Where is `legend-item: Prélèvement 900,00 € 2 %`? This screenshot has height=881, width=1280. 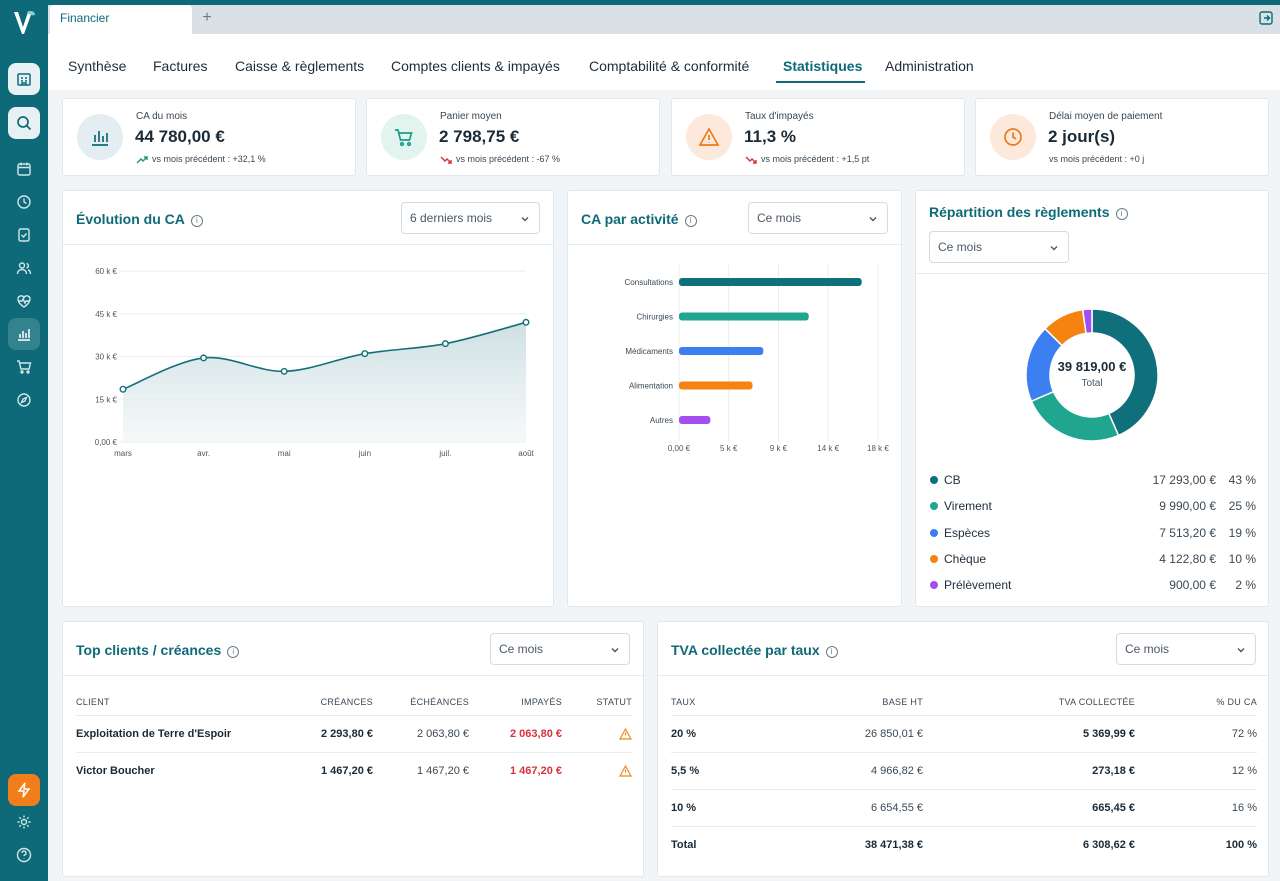 legend-item: Prélèvement 900,00 € 2 % is located at coordinates (1093, 586).